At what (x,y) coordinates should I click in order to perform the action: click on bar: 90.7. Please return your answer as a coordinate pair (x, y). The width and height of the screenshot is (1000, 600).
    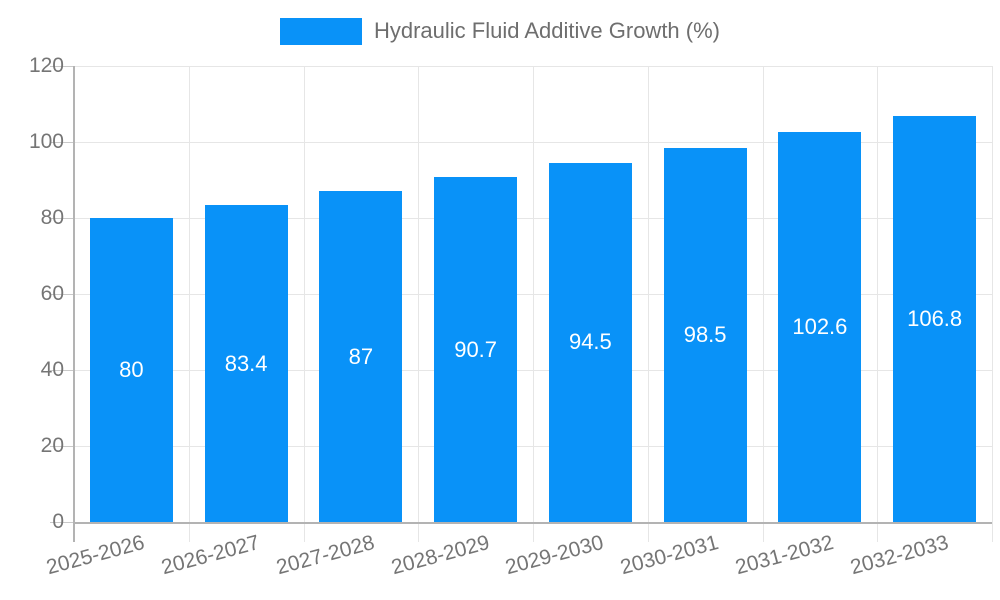
    Looking at the image, I should click on (476, 349).